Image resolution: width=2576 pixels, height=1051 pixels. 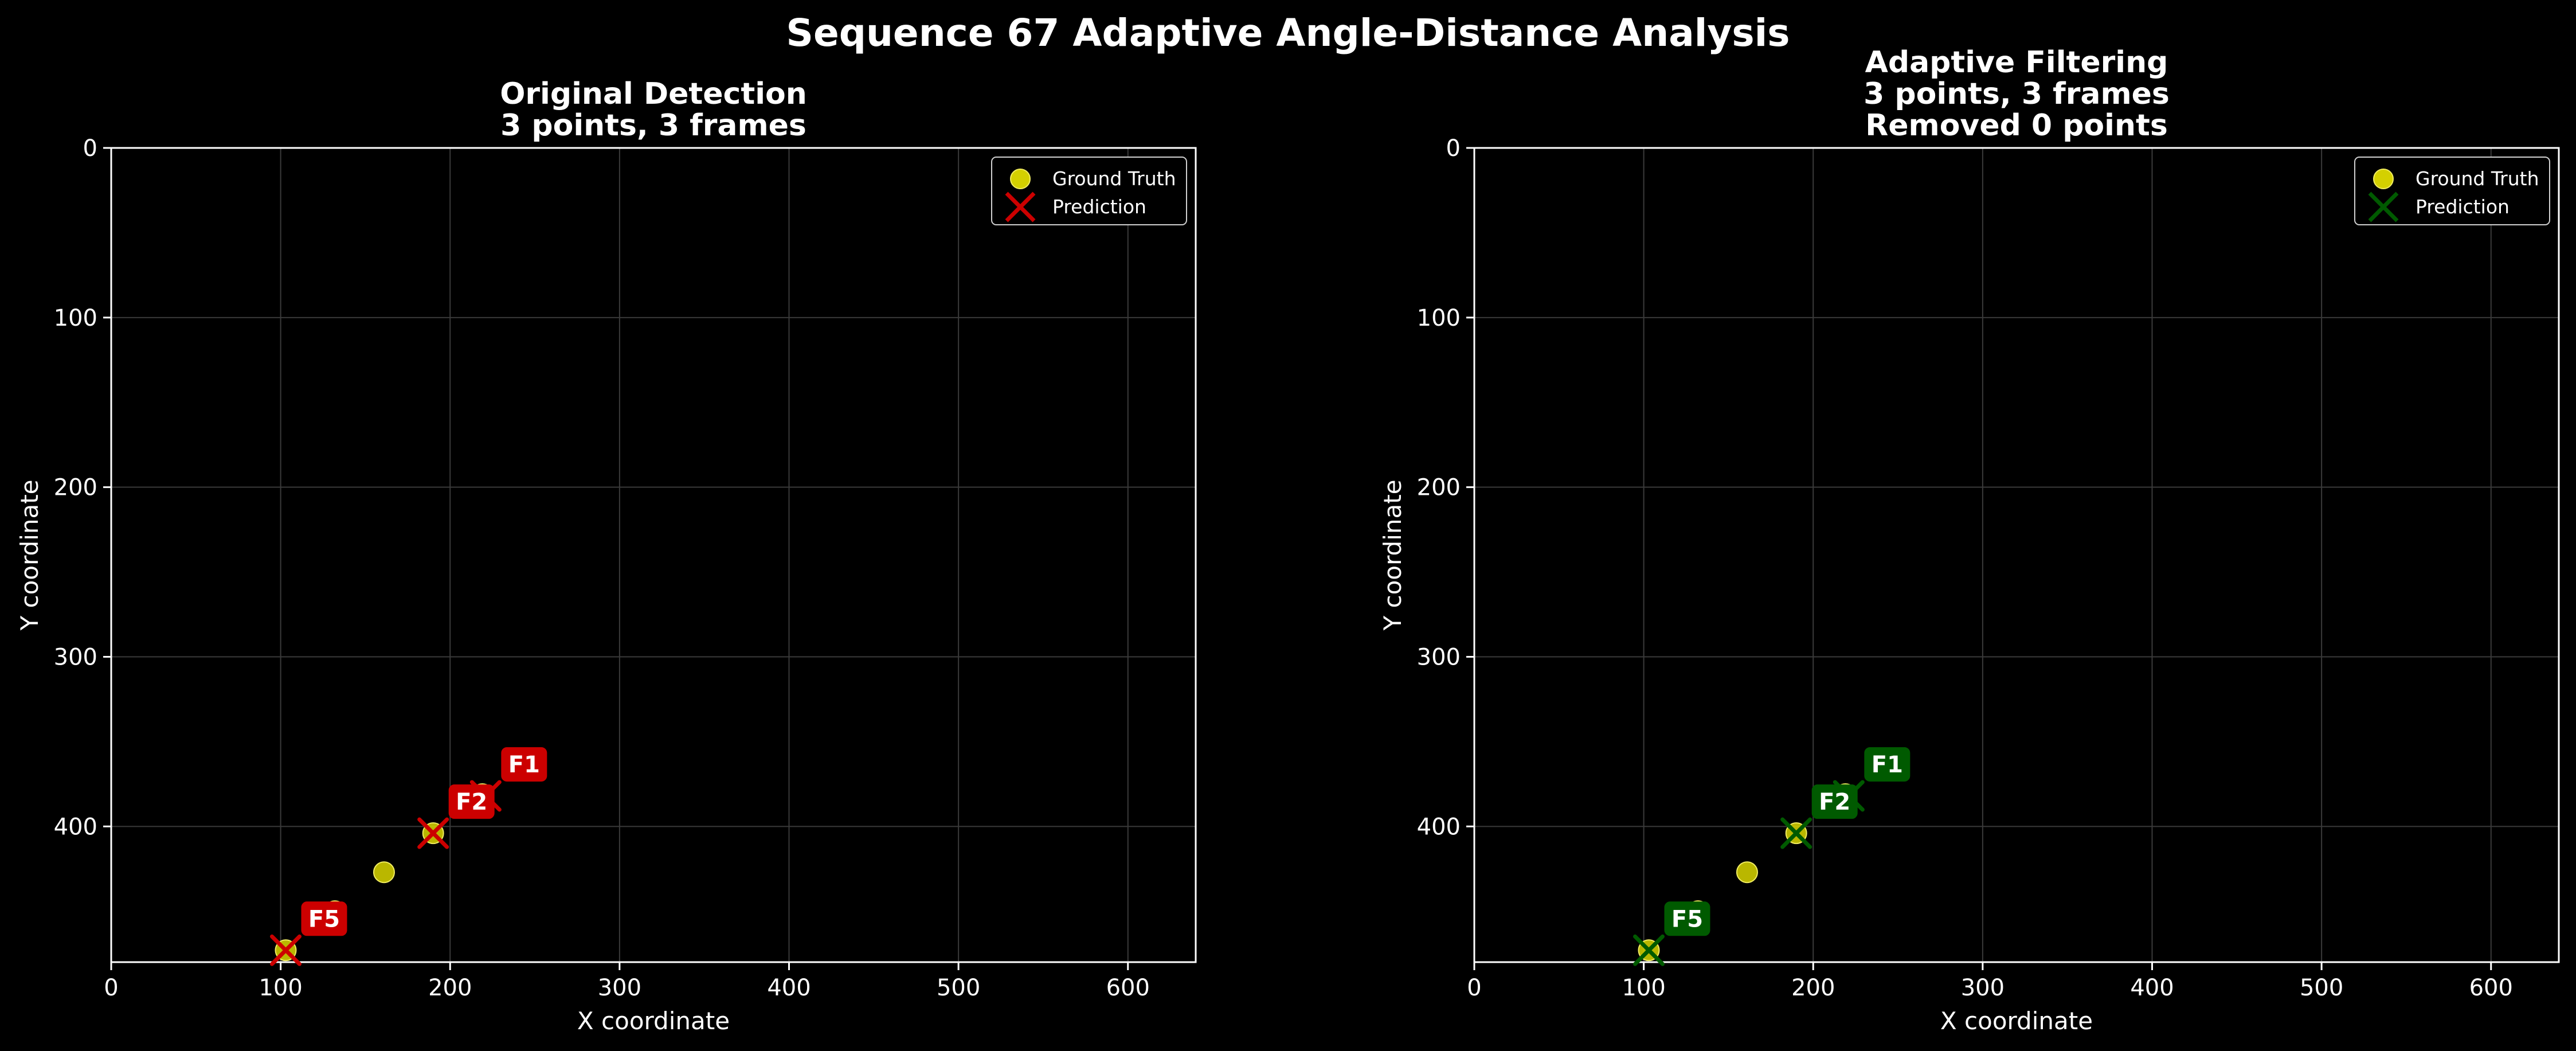 What do you see at coordinates (2016, 63) in the screenshot?
I see `panel-title-line: Adaptive Filtering` at bounding box center [2016, 63].